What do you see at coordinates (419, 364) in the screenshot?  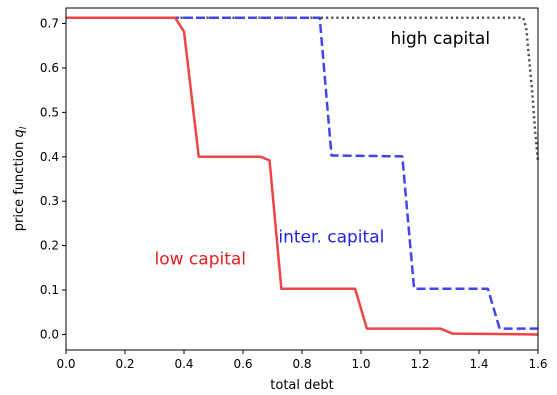 I see `x-tick-label: 1.2` at bounding box center [419, 364].